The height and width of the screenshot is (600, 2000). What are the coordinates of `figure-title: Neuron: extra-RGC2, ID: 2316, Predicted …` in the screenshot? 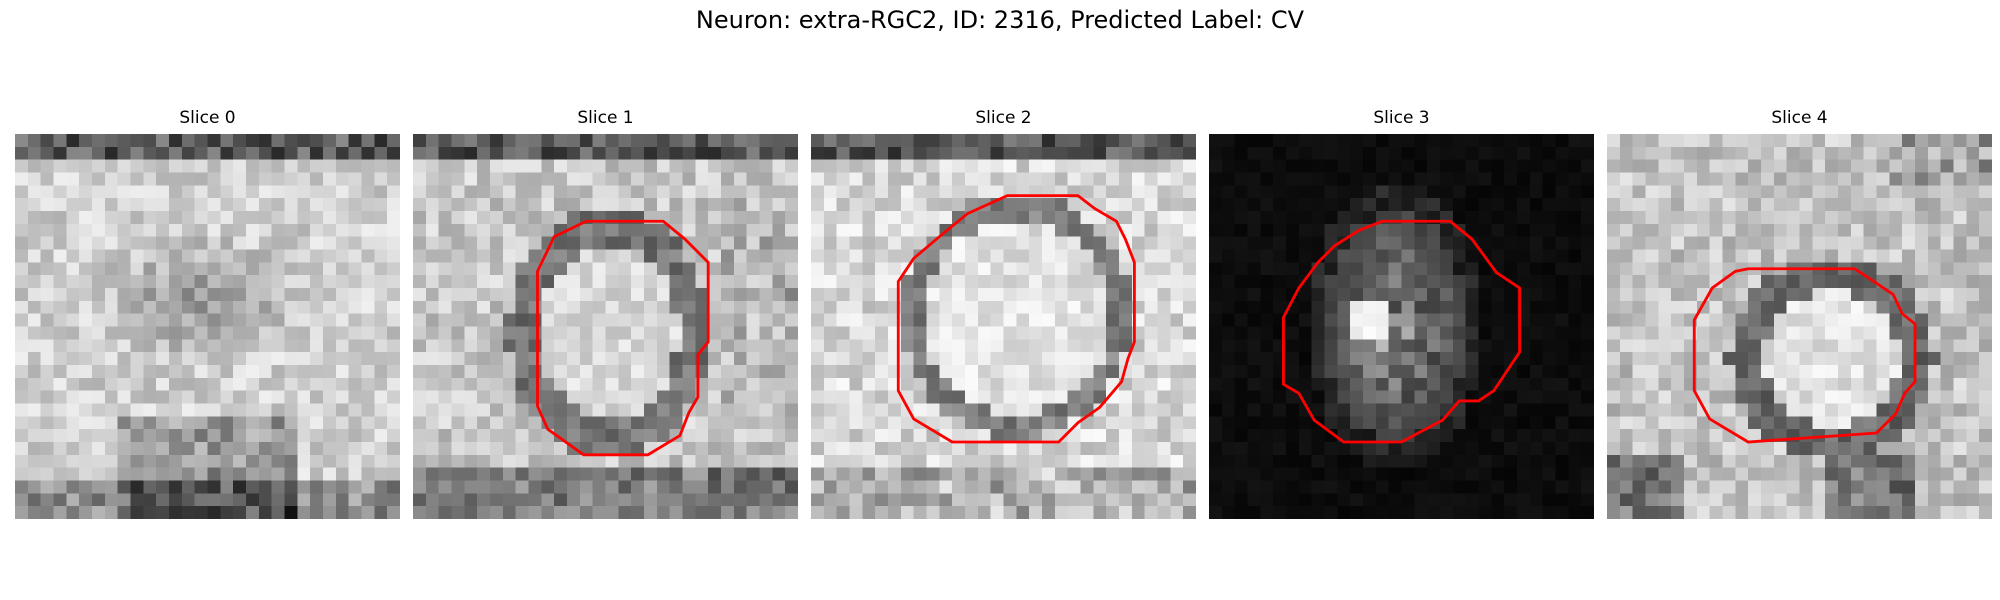 It's located at (1000, 20).